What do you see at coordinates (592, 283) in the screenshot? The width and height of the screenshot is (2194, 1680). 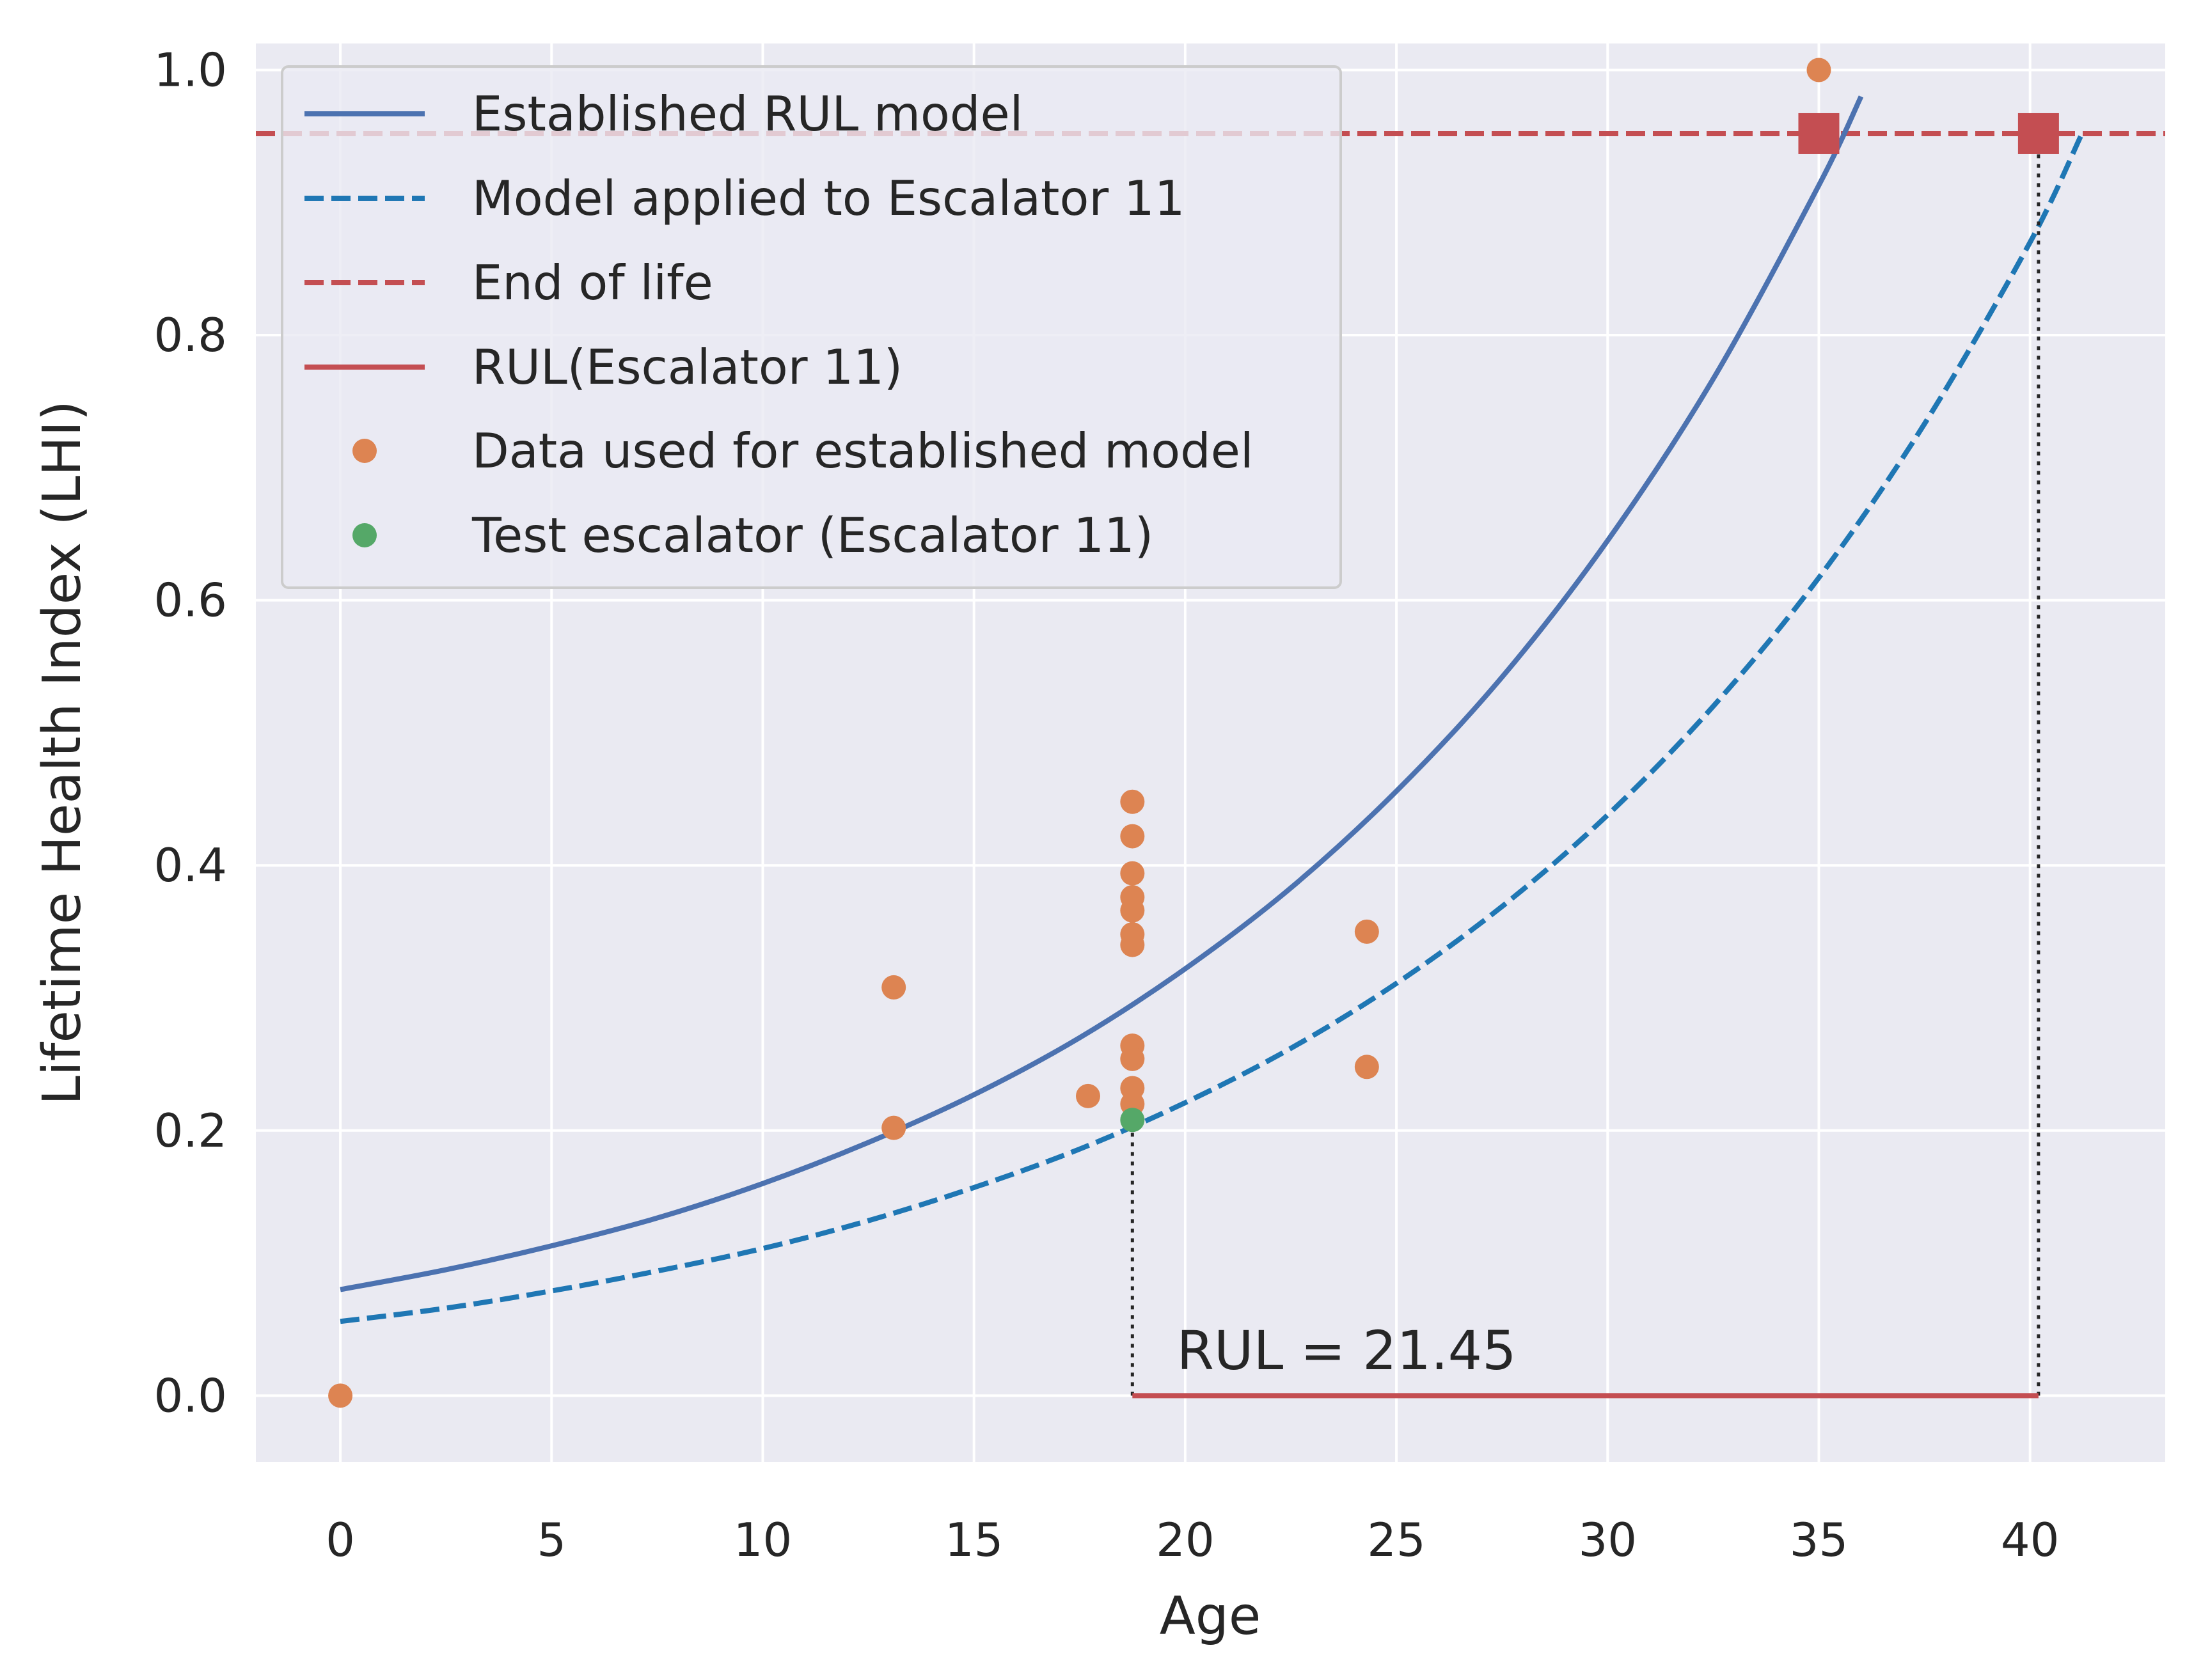 I see `legend-label-end-of-life: End of life` at bounding box center [592, 283].